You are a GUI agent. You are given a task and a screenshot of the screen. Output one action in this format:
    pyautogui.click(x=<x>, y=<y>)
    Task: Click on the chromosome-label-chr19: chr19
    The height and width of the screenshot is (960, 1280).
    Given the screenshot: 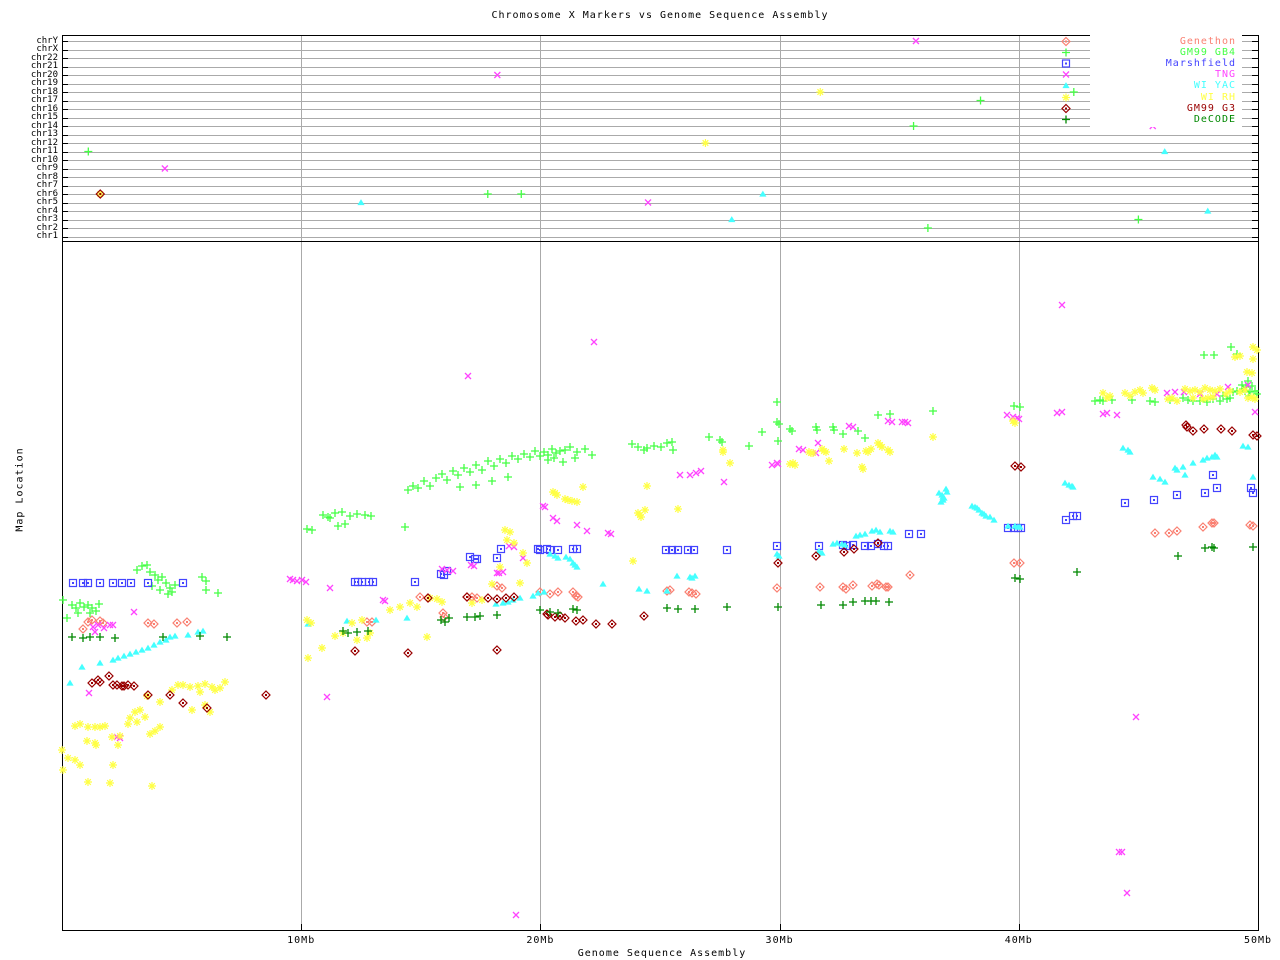 What is the action you would take?
    pyautogui.click(x=44, y=83)
    